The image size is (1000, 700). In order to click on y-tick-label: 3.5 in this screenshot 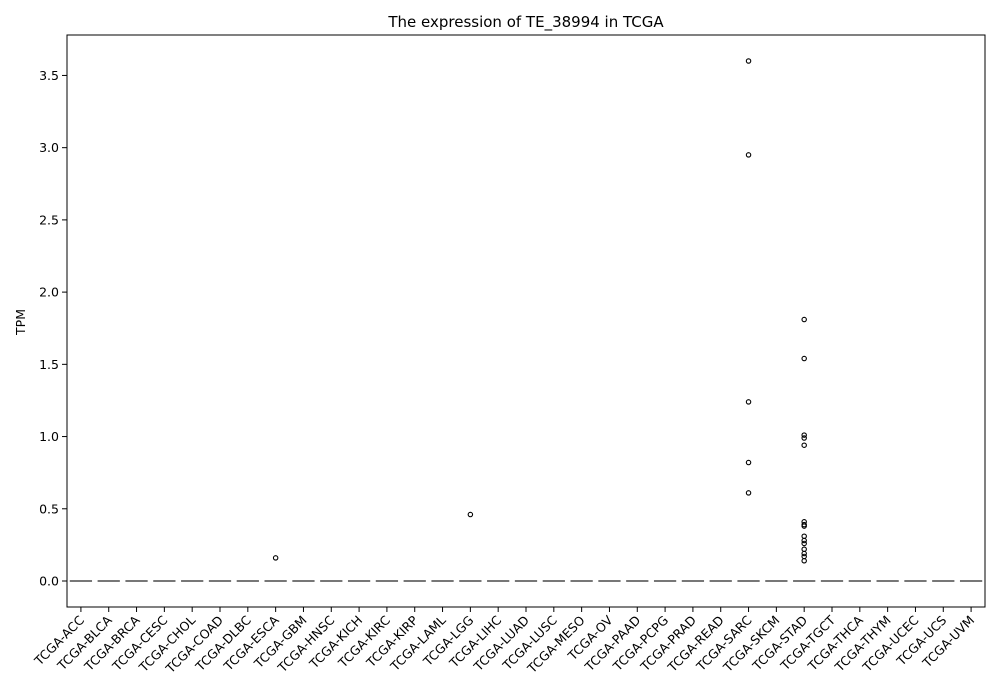, I will do `click(49, 75)`.